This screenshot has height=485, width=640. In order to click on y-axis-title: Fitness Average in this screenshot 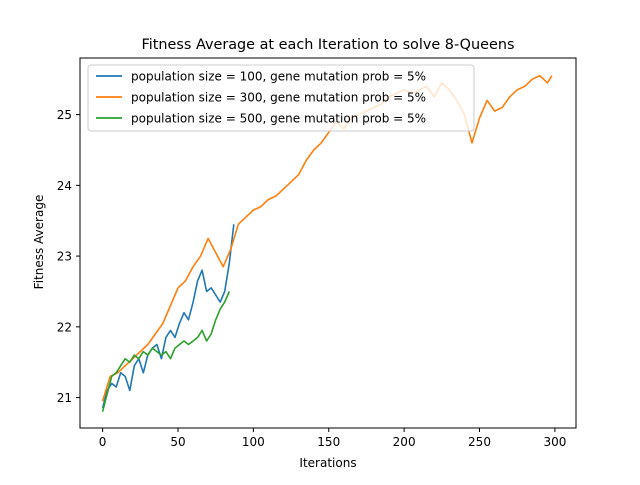, I will do `click(39, 242)`.